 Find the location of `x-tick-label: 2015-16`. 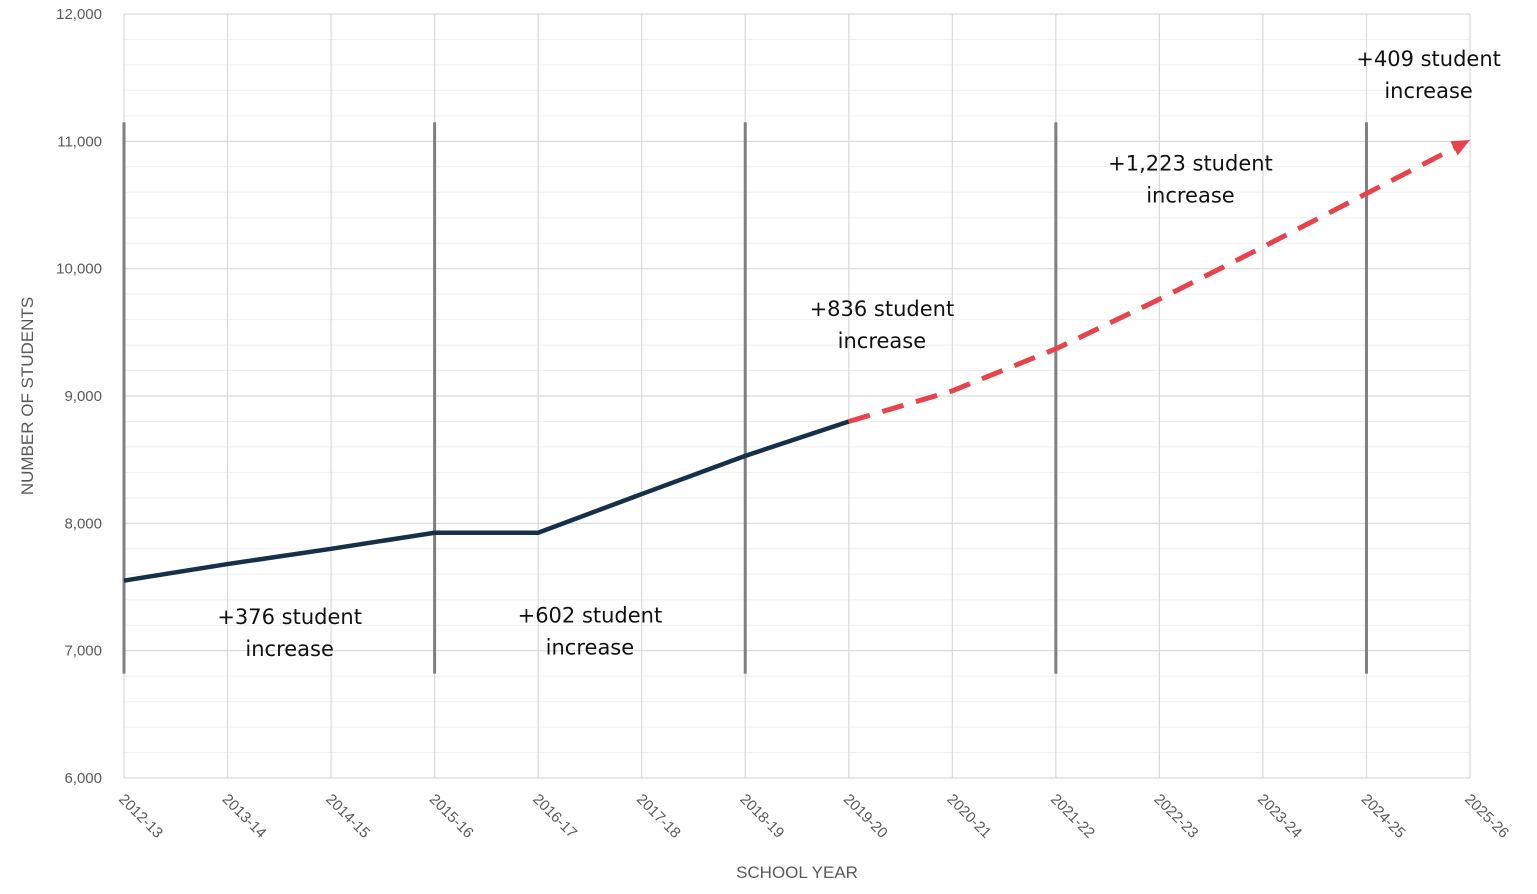

x-tick-label: 2015-16 is located at coordinates (451, 816).